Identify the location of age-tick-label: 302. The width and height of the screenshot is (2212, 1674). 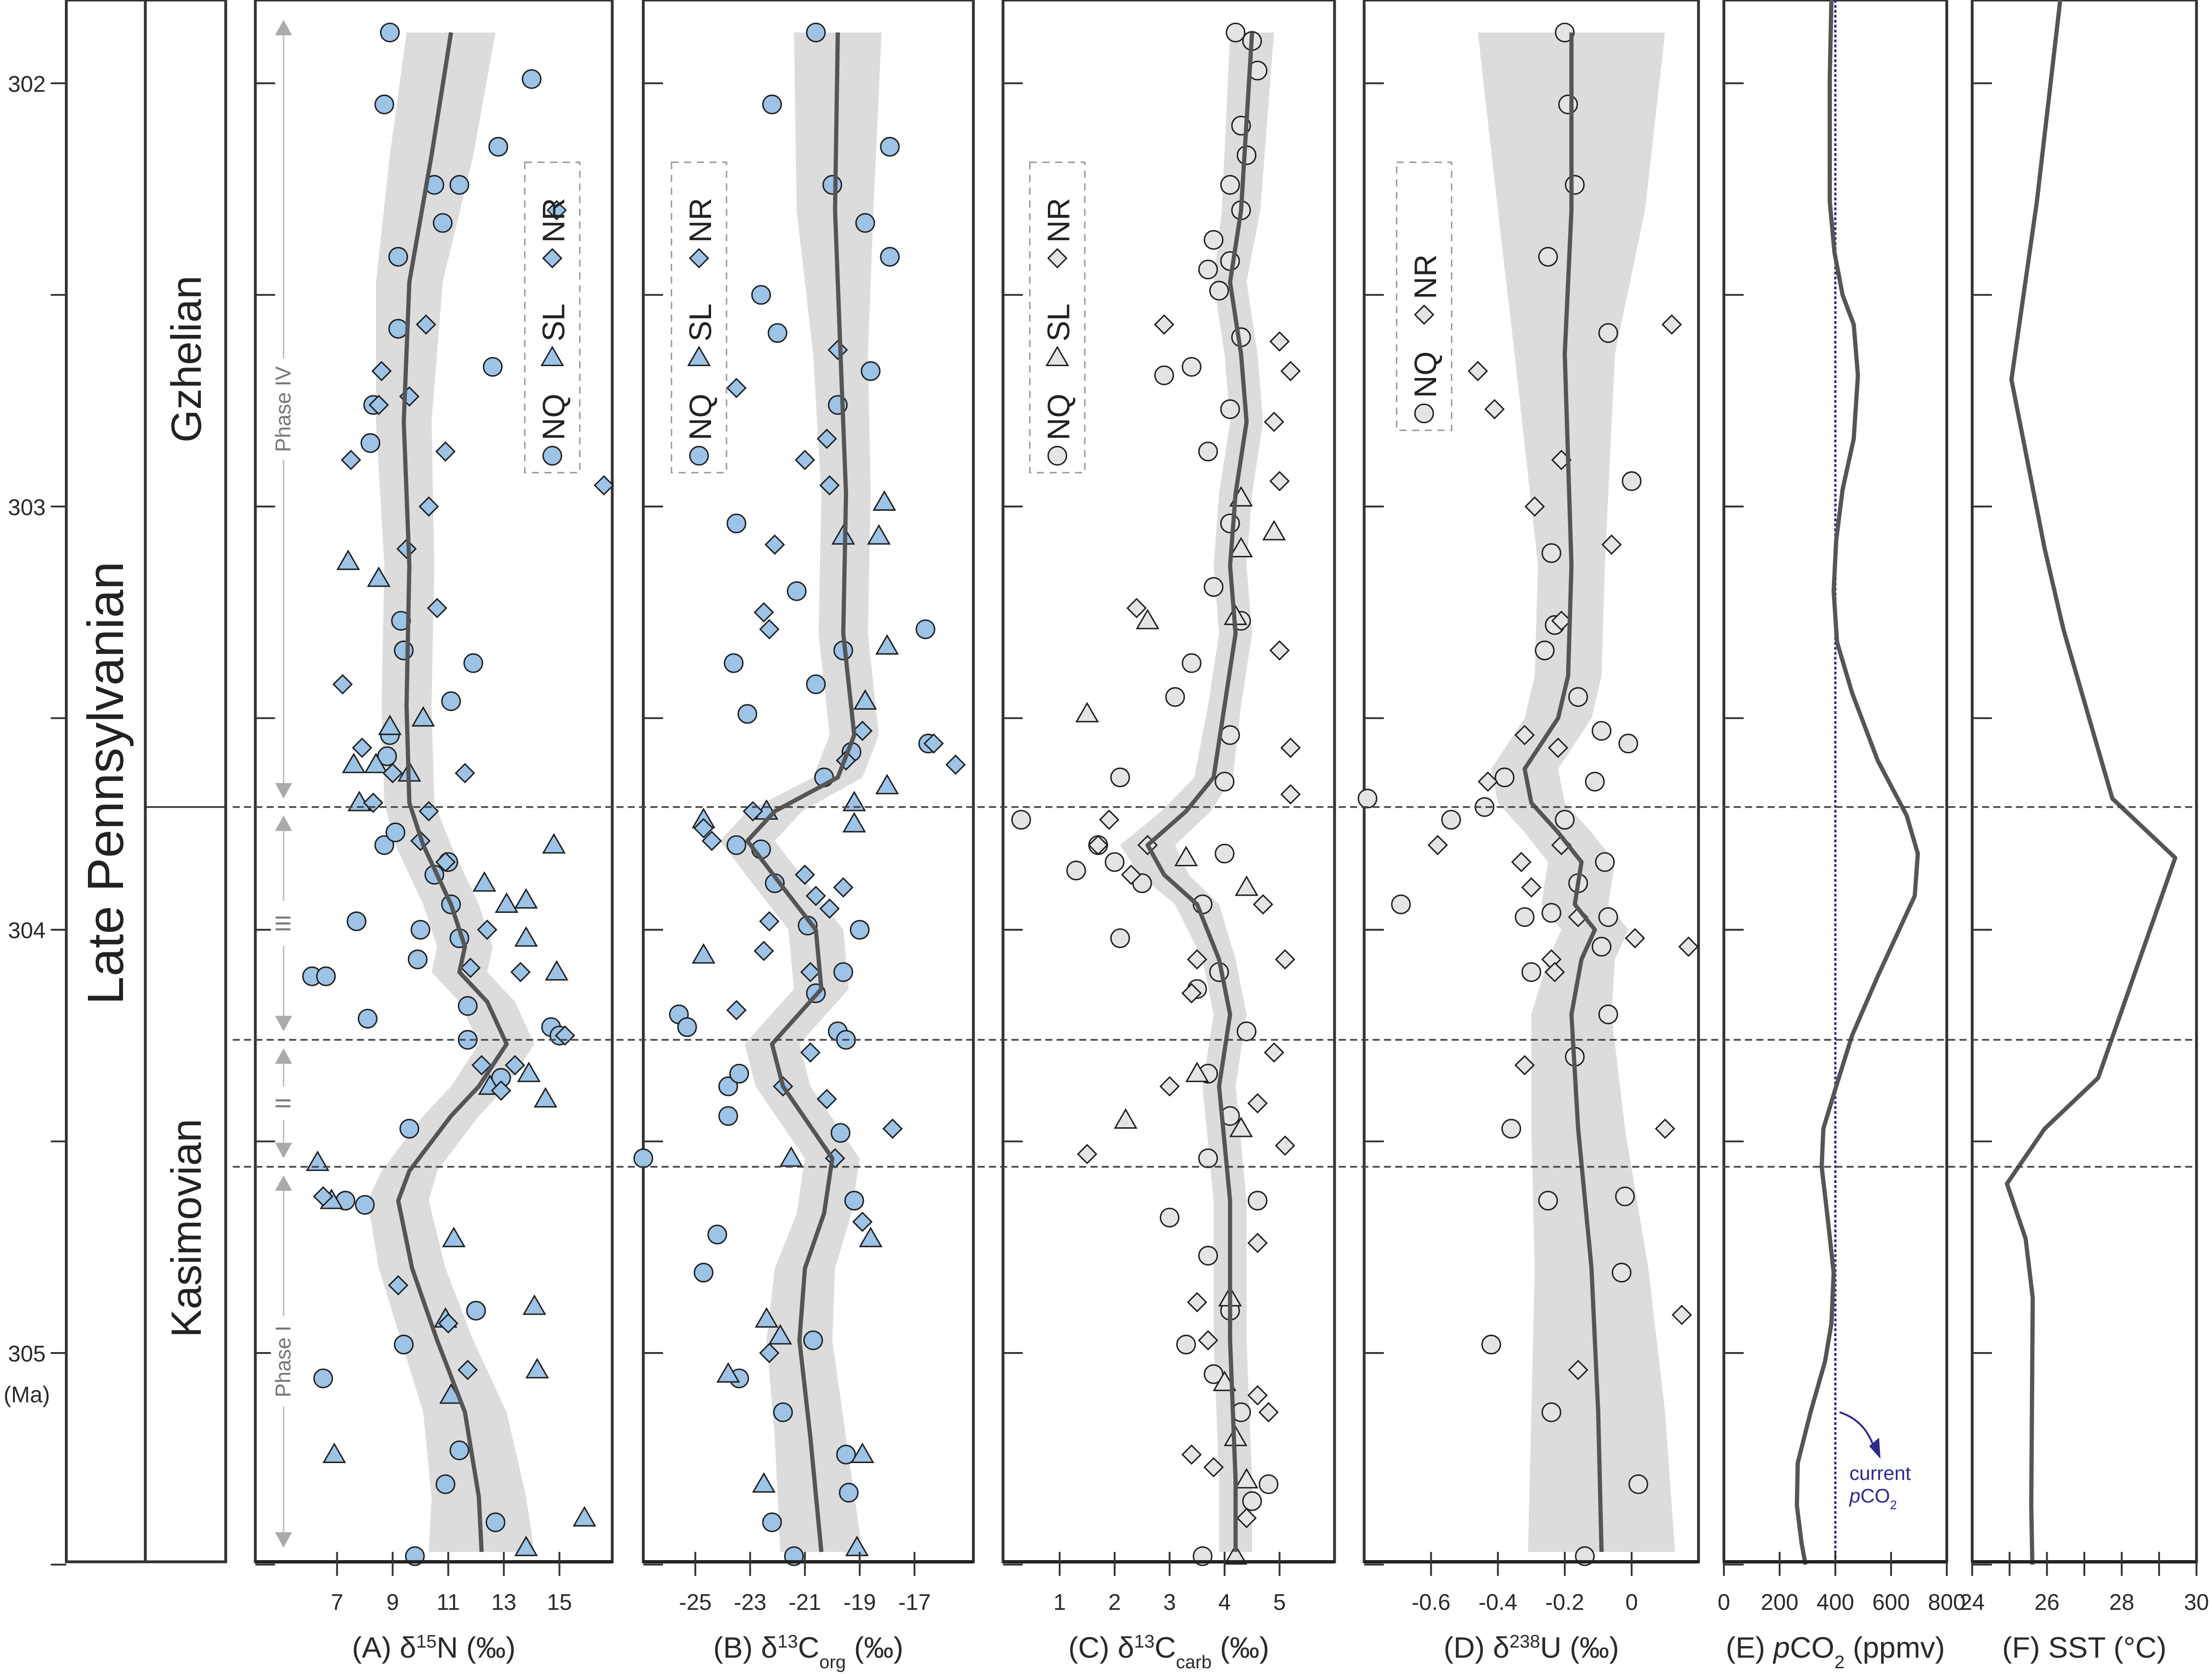
(27, 84).